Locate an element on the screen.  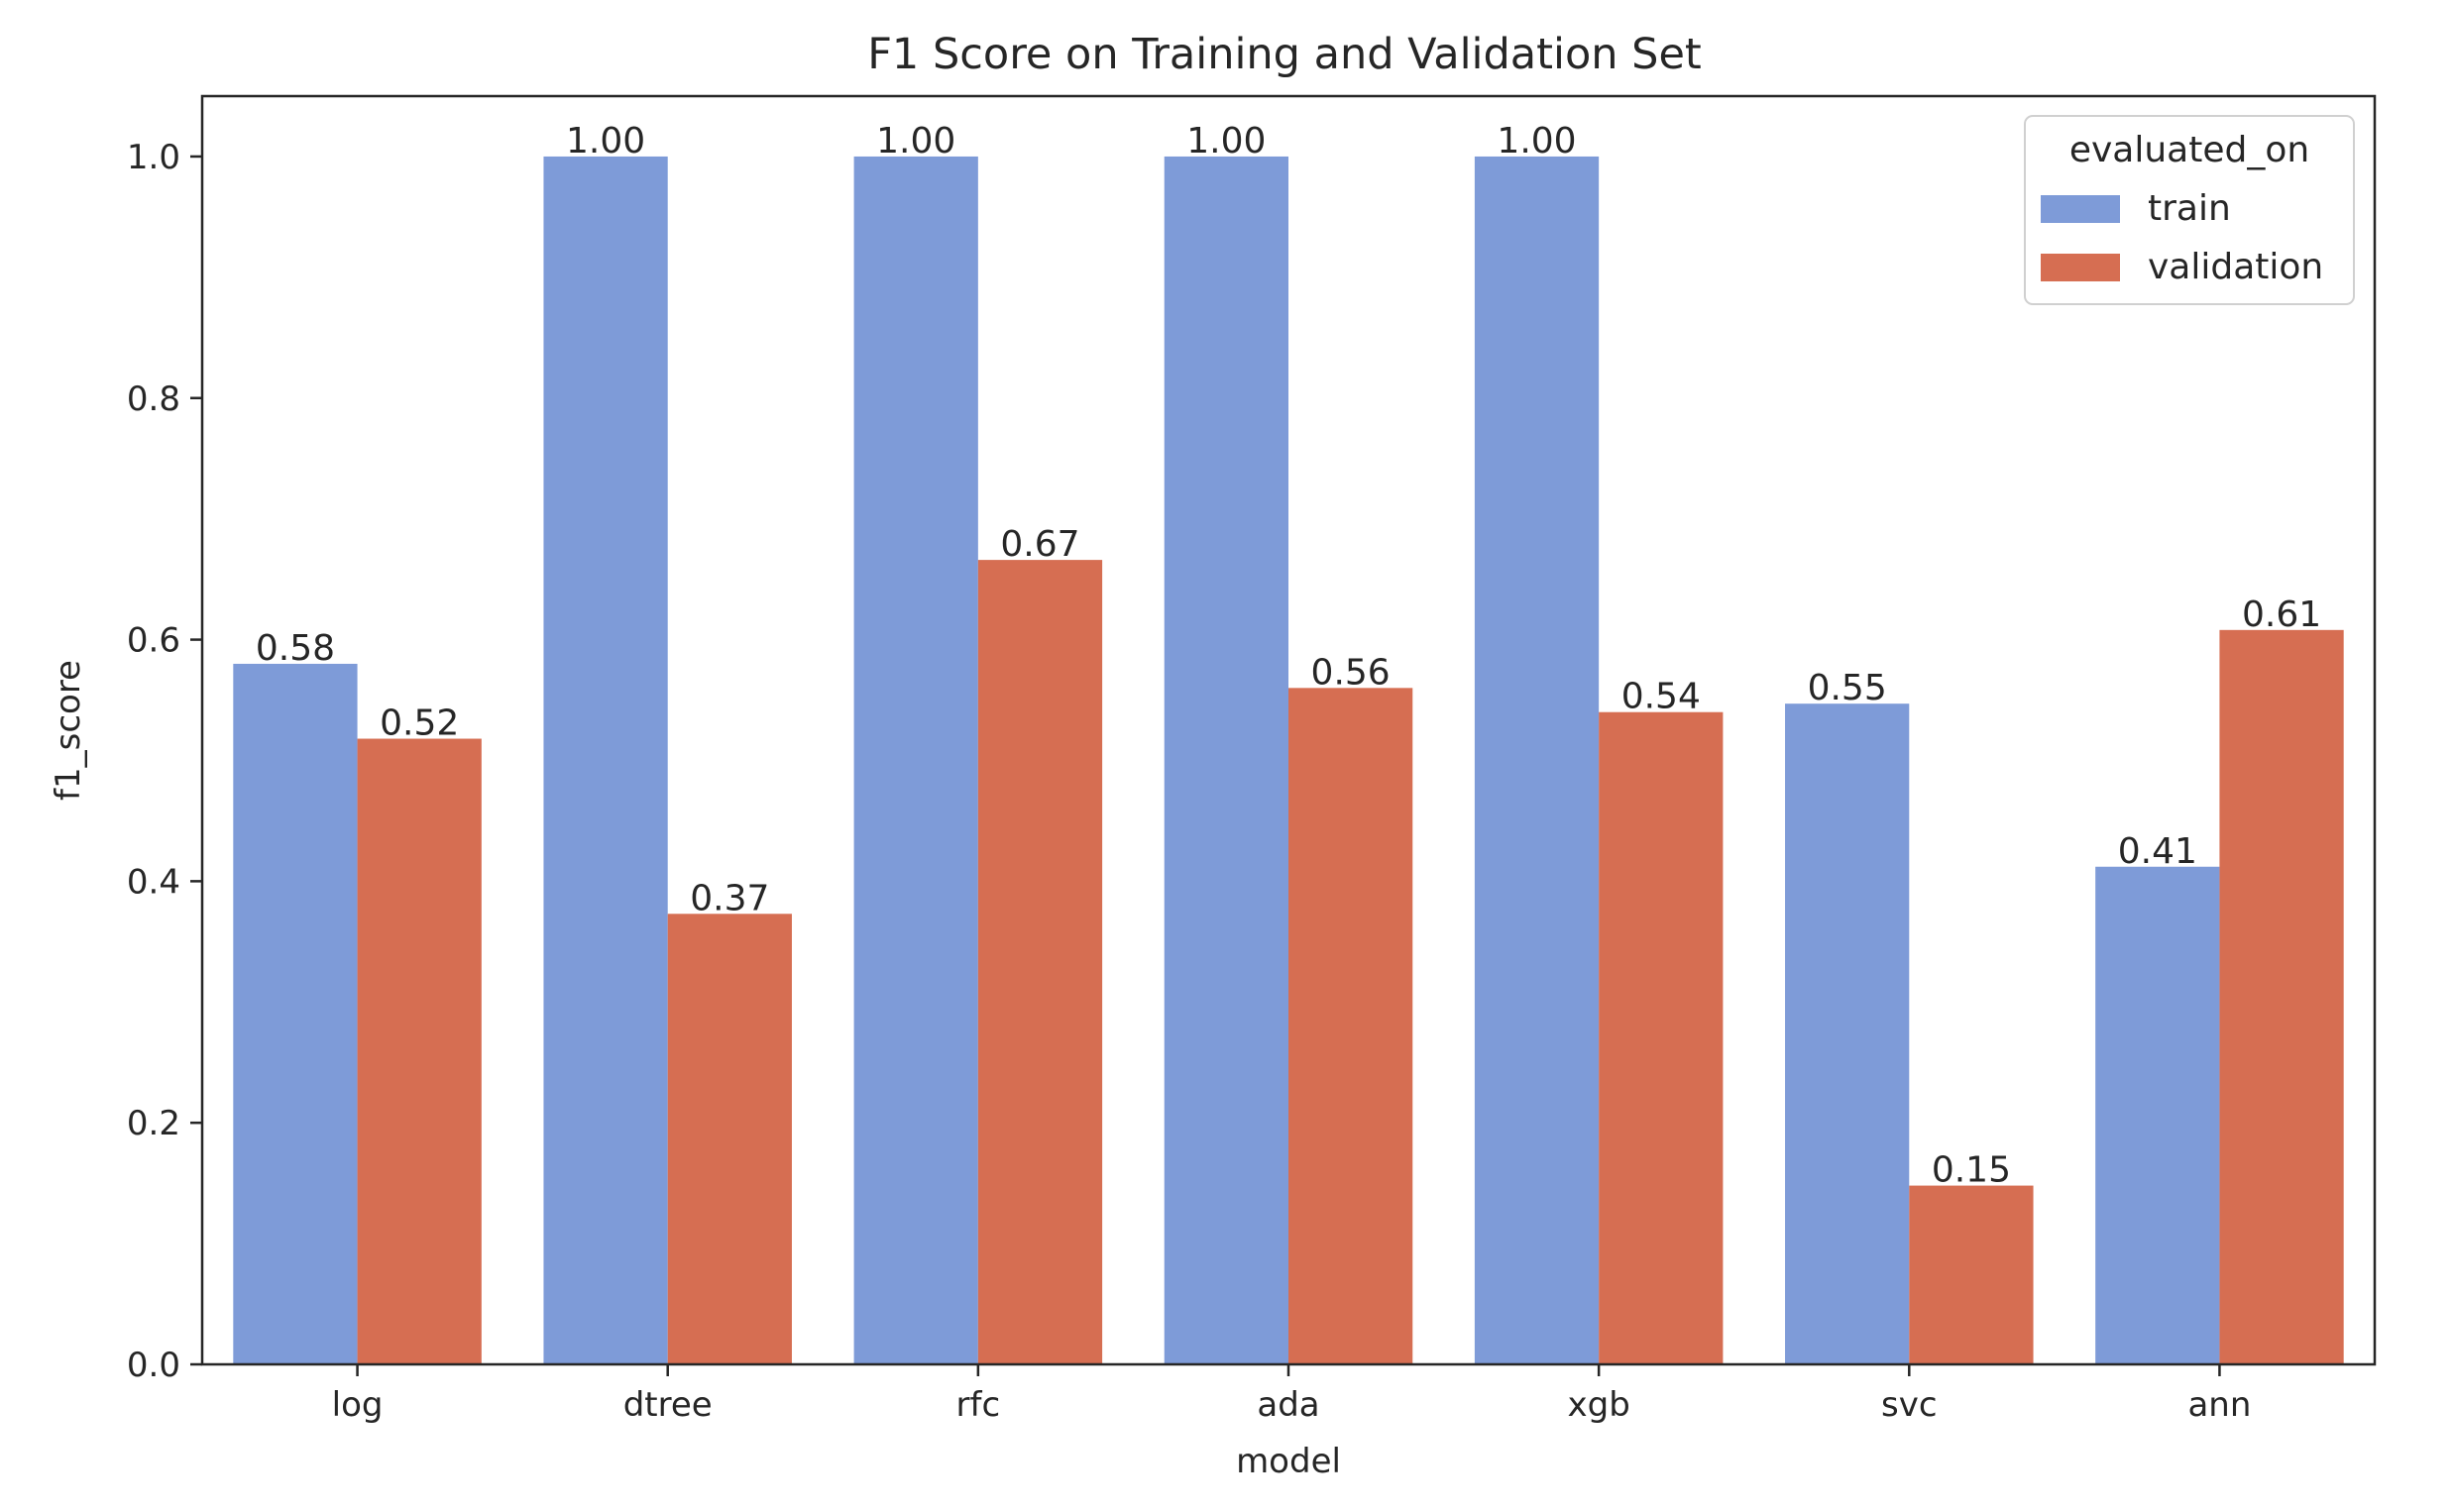
y-tick-label: 0.6 is located at coordinates (153, 641).